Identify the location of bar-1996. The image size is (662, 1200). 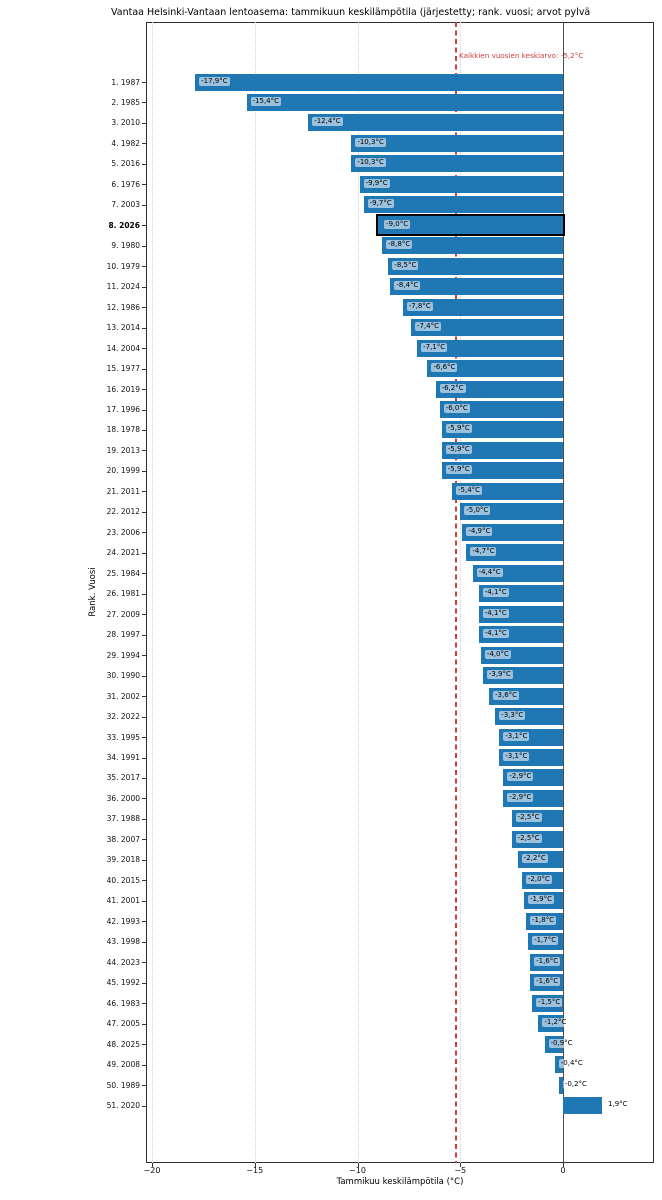
(501, 410).